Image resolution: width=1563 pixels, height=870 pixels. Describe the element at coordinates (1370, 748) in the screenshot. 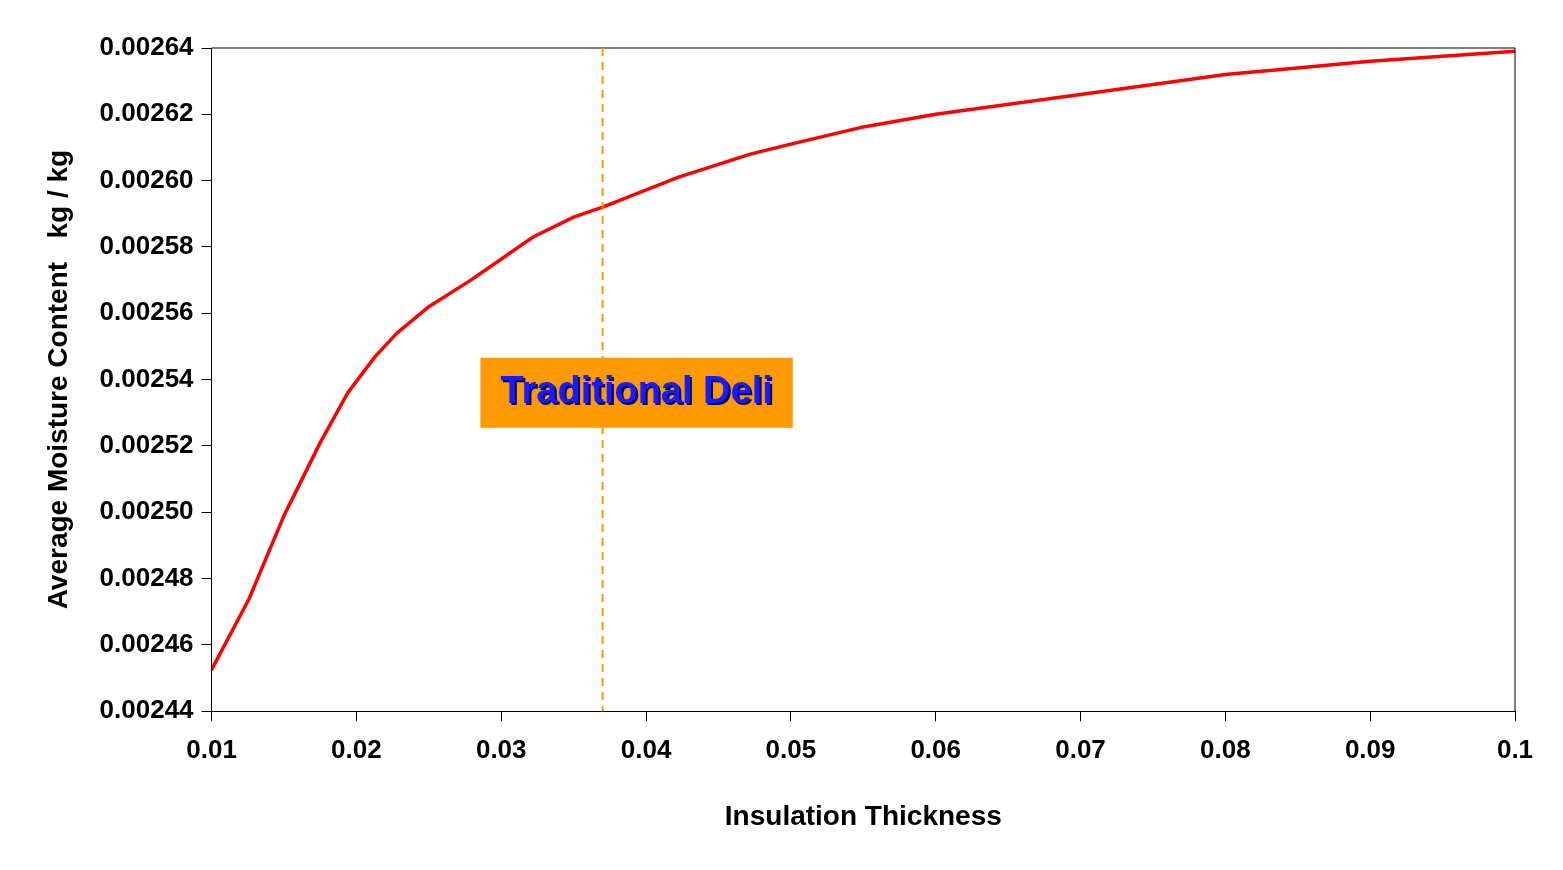

I see `x-tick-label: 0.09` at that location.